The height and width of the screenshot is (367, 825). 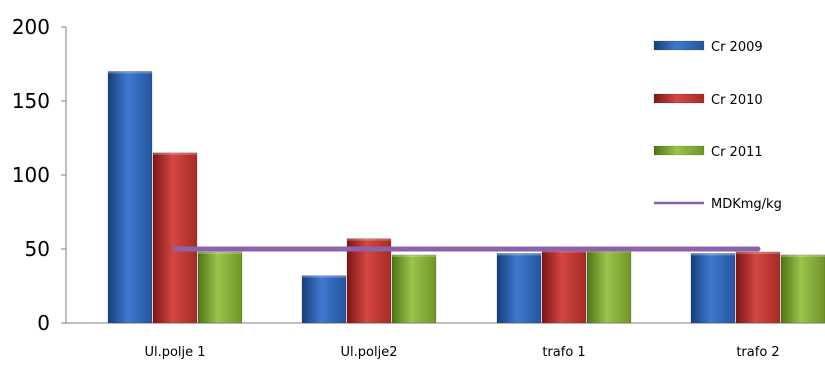 What do you see at coordinates (737, 47) in the screenshot?
I see `legend-label: Cr 2009` at bounding box center [737, 47].